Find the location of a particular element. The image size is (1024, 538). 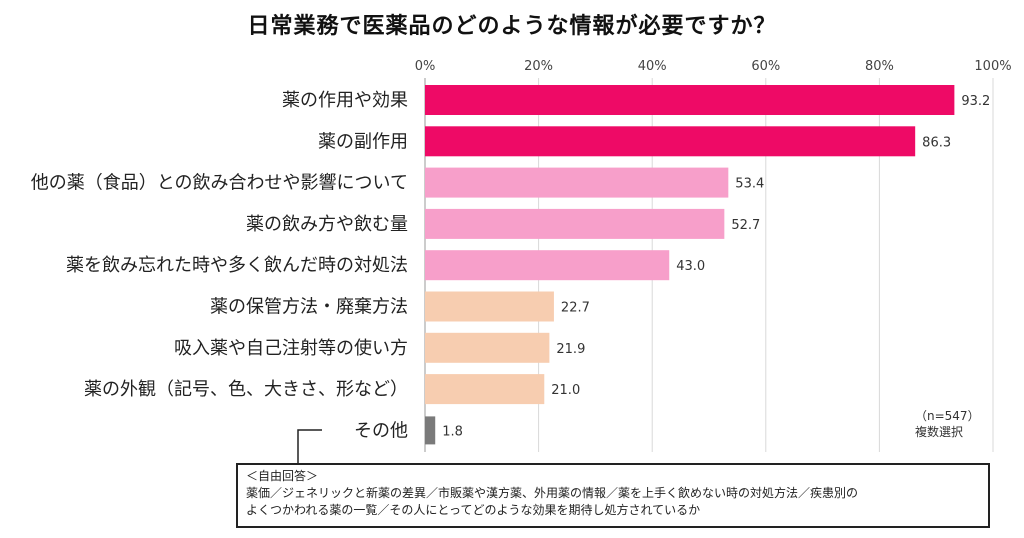

value-label: 52.7 is located at coordinates (745, 225).